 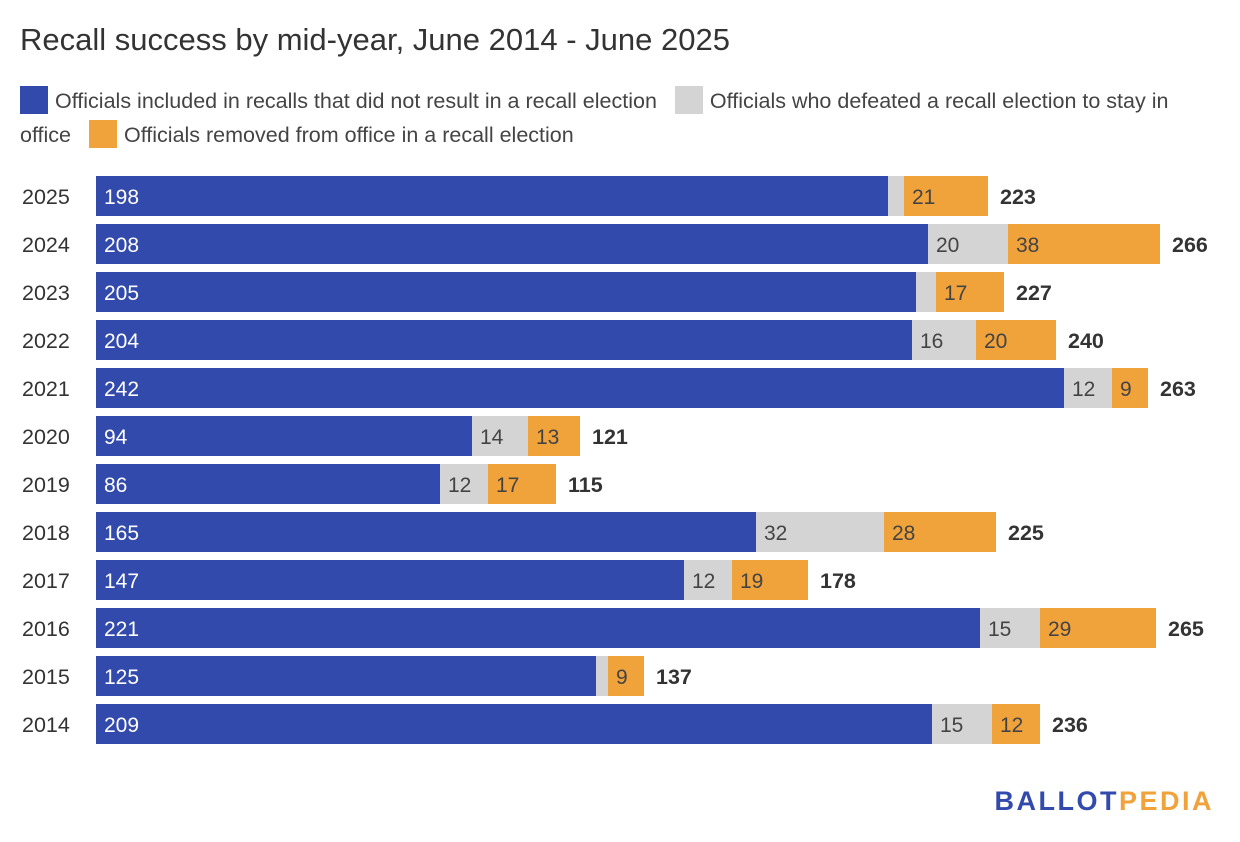 I want to click on bar-segment-2019-s2, so click(x=464, y=484).